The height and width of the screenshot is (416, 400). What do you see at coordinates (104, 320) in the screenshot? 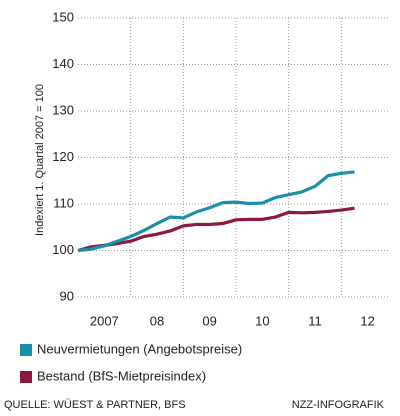
I see `x-tick-label: 2007` at bounding box center [104, 320].